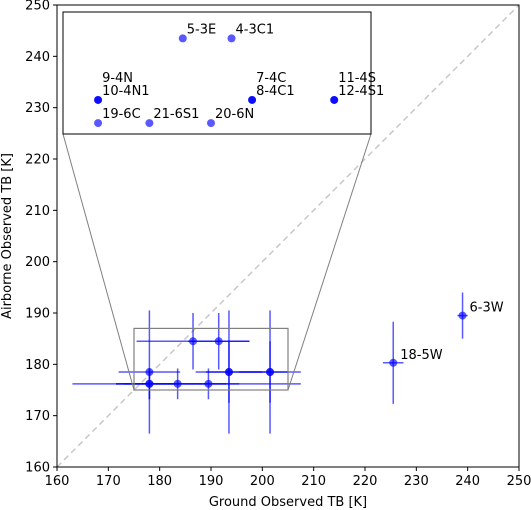 This screenshot has height=510, width=531. What do you see at coordinates (117, 78) in the screenshot?
I see `inset-point-label: 9-4N` at bounding box center [117, 78].